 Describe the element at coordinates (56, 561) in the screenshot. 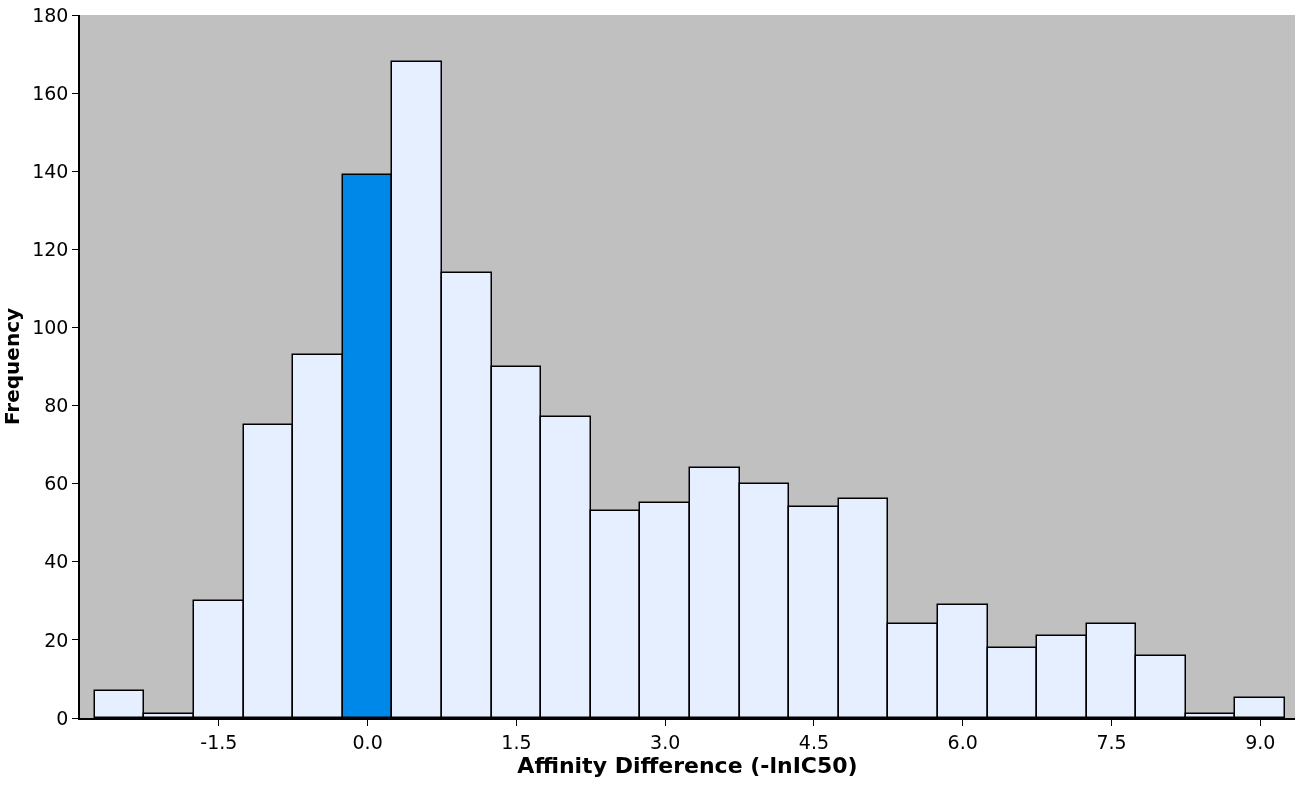

I see `y-tick-label: 40` at that location.